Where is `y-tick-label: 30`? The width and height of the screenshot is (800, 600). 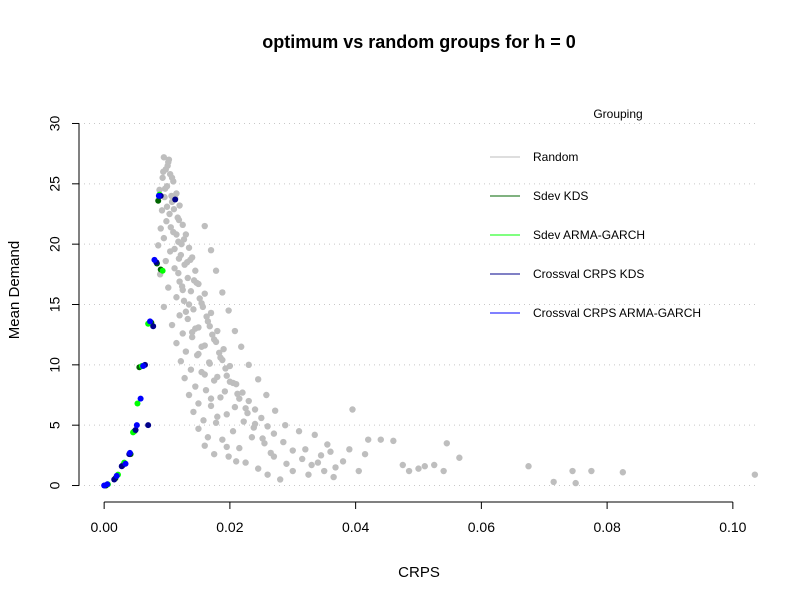
y-tick-label: 30 is located at coordinates (55, 123).